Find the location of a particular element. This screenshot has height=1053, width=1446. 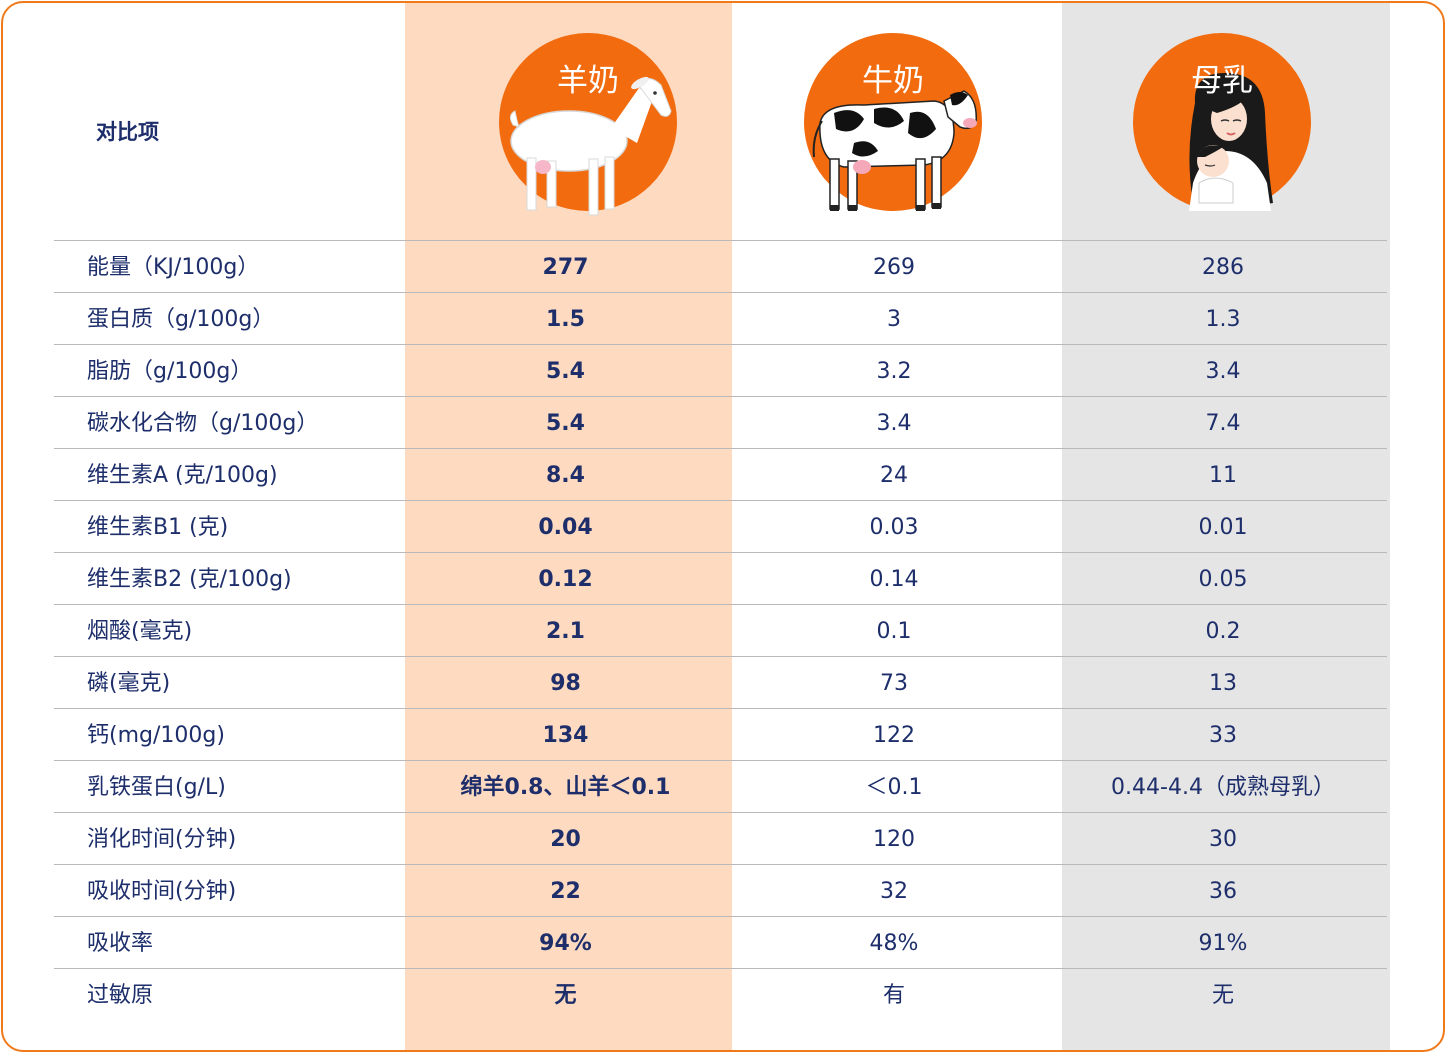

row-label: 吸收时间(分钟) is located at coordinates (162, 891).